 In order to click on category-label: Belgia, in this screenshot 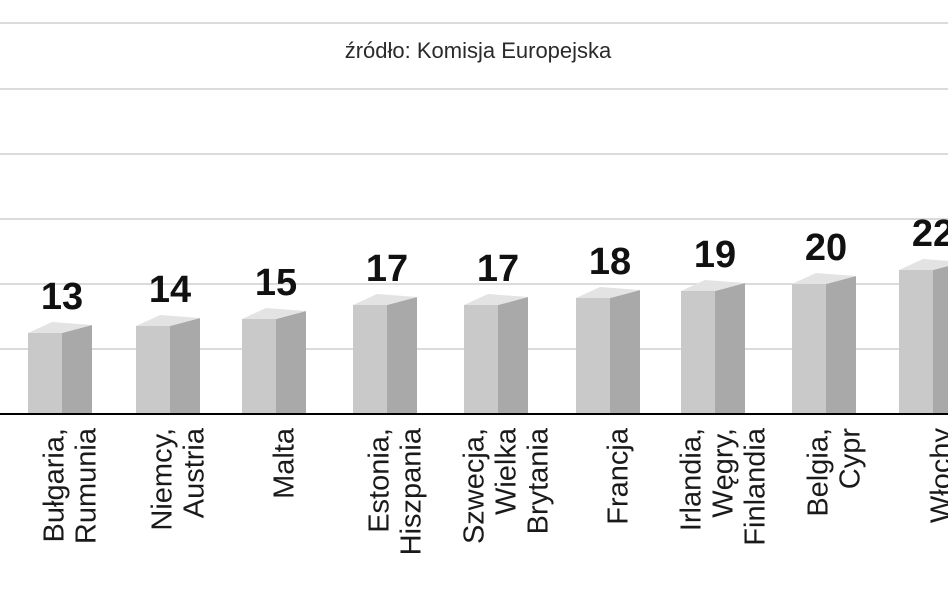, I will do `click(819, 472)`.